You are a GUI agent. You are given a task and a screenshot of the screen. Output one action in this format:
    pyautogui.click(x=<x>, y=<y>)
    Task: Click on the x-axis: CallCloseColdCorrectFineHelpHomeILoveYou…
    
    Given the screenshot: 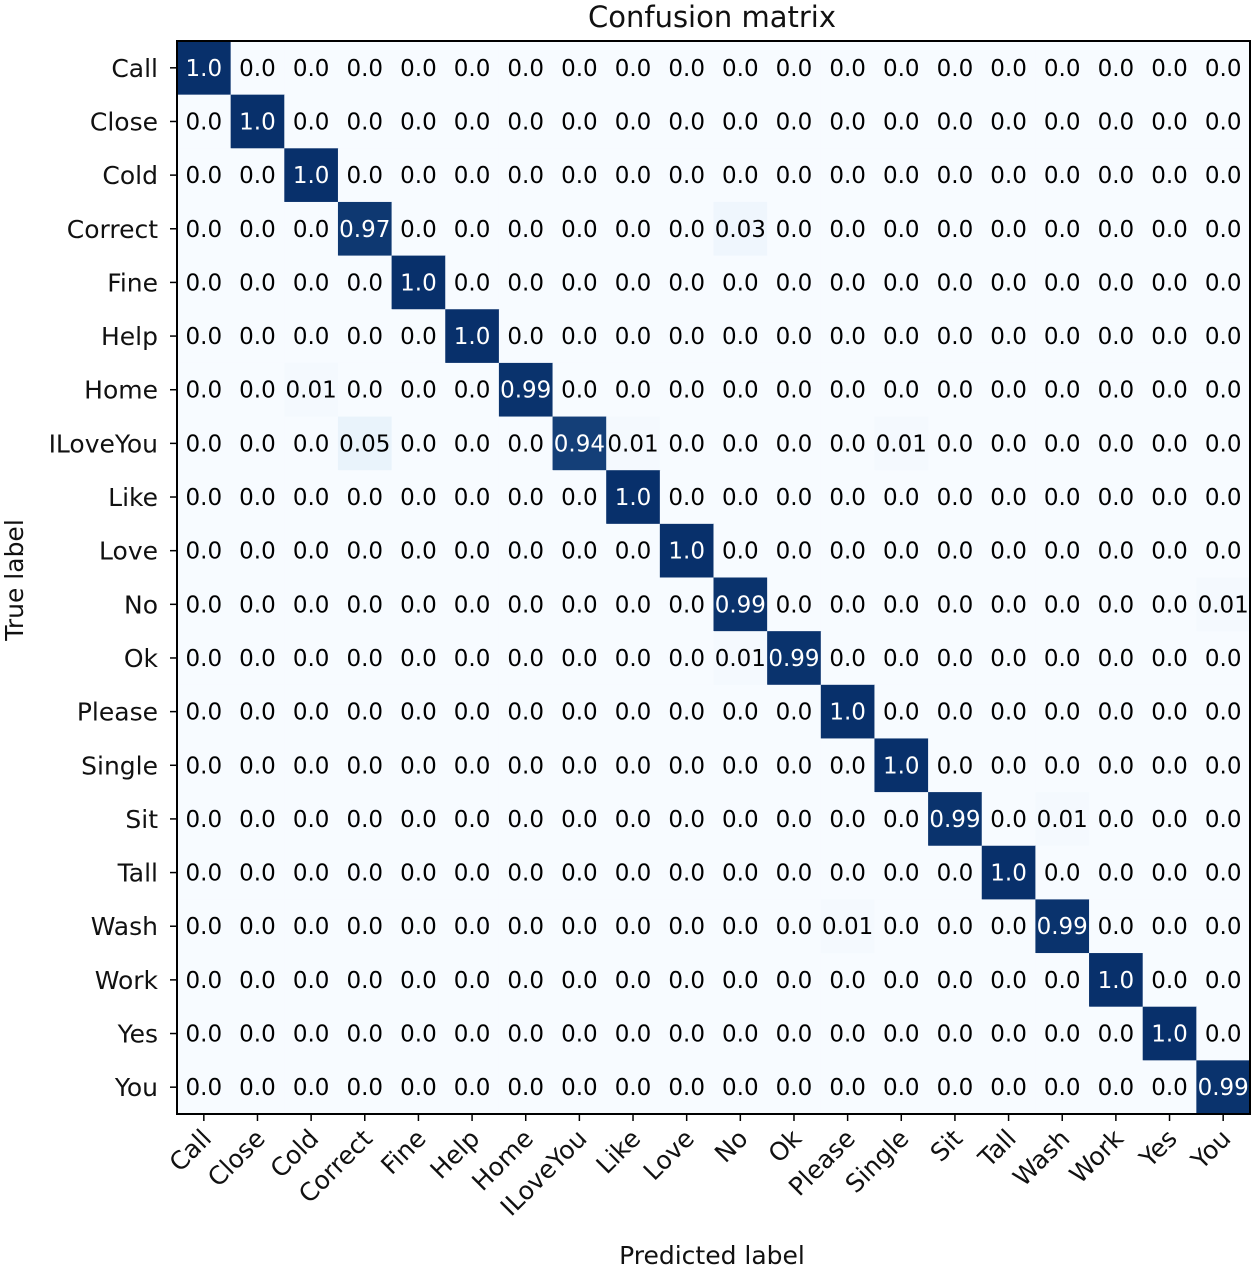 What is the action you would take?
    pyautogui.click(x=700, y=1168)
    